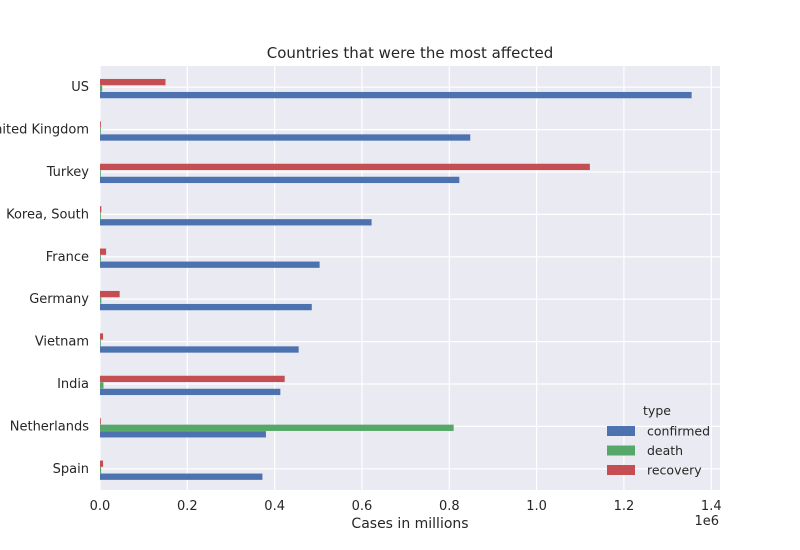 This screenshot has width=800, height=550. I want to click on bar-recovery-netherlands, so click(100, 421).